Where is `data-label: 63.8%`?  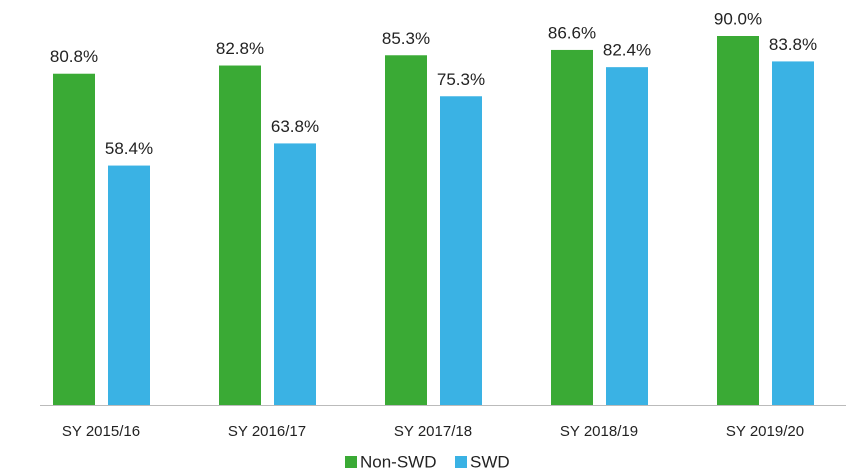
data-label: 63.8% is located at coordinates (295, 126).